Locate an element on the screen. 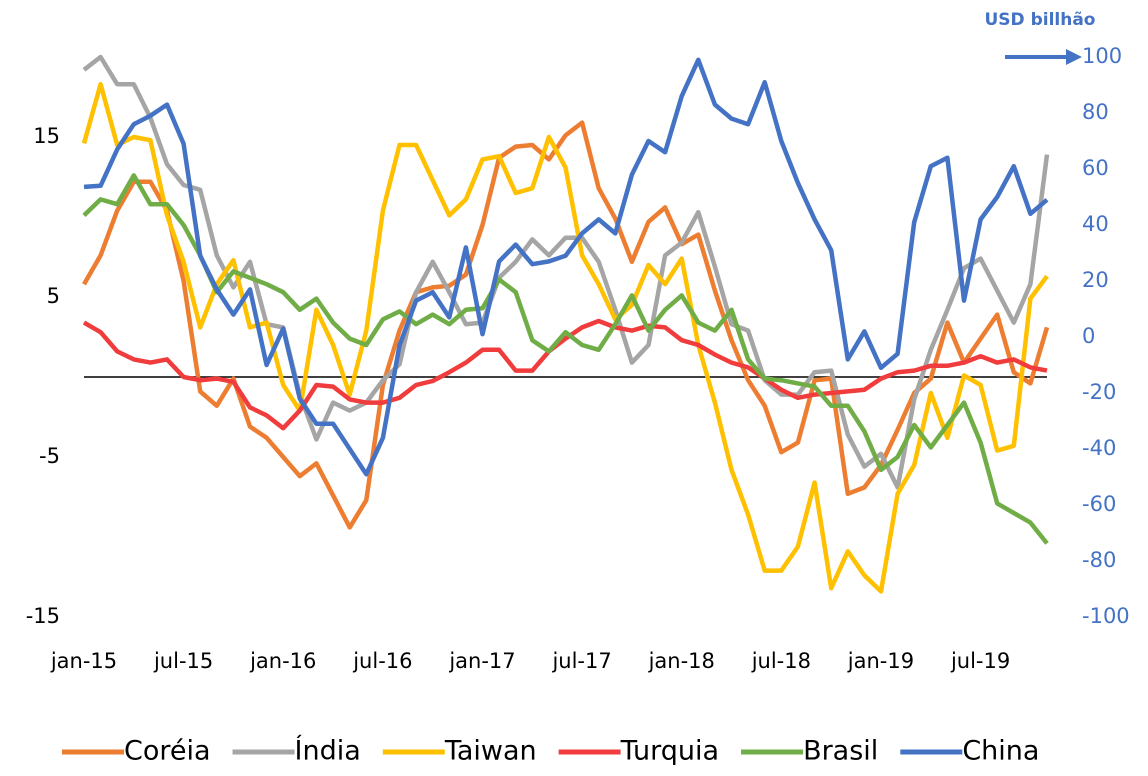 This screenshot has width=1148, height=776. y2-tick-label: -20 is located at coordinates (1099, 392).